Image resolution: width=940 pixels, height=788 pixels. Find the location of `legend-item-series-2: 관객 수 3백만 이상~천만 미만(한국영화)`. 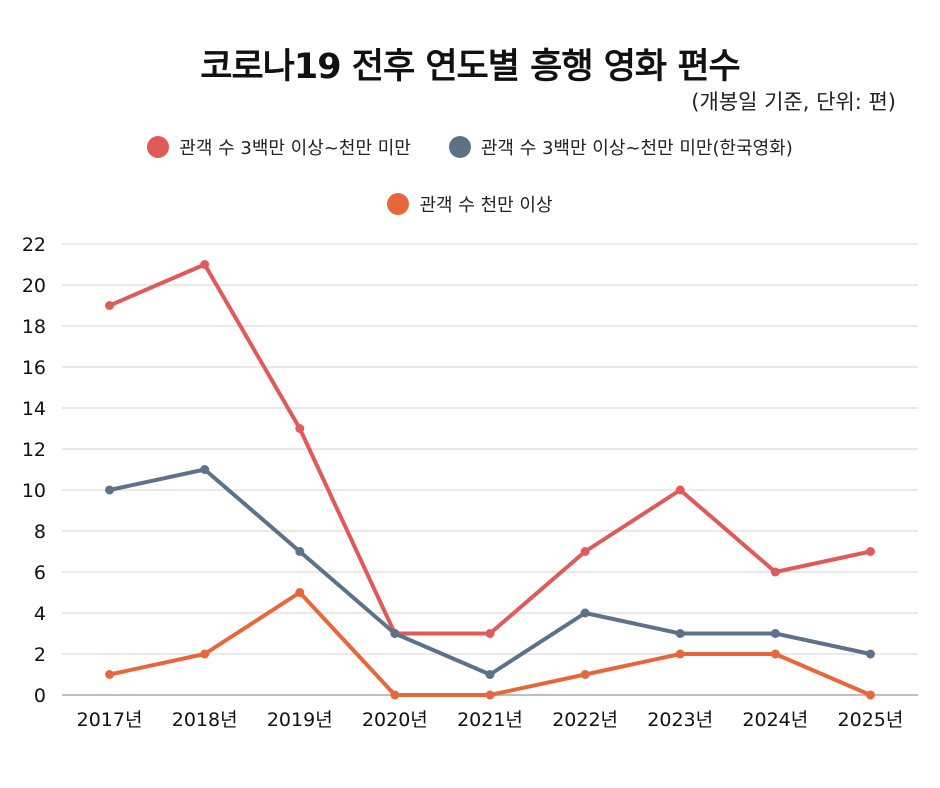

legend-item-series-2: 관객 수 3백만 이상~천만 미만(한국영화) is located at coordinates (620, 147).